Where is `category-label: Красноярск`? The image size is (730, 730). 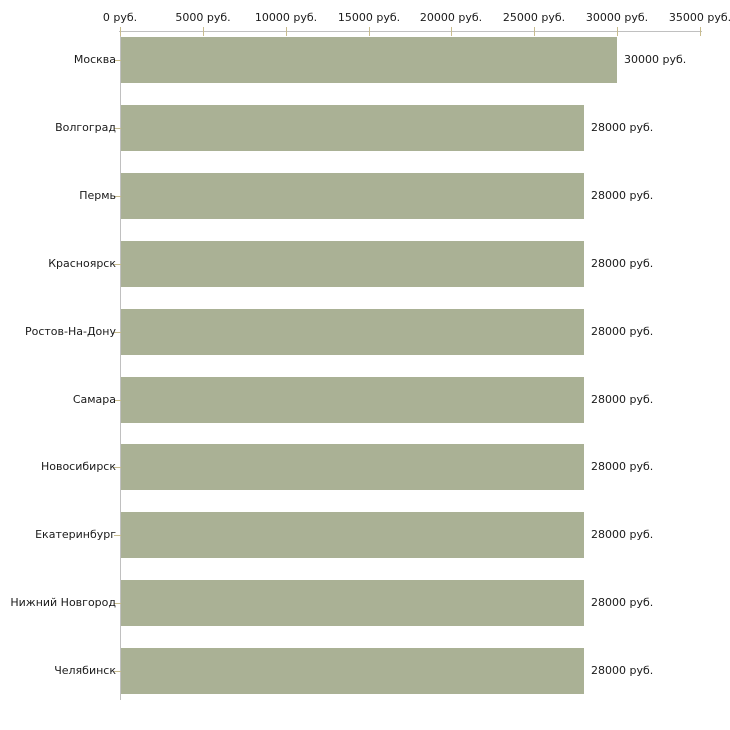 category-label: Красноярск is located at coordinates (82, 263).